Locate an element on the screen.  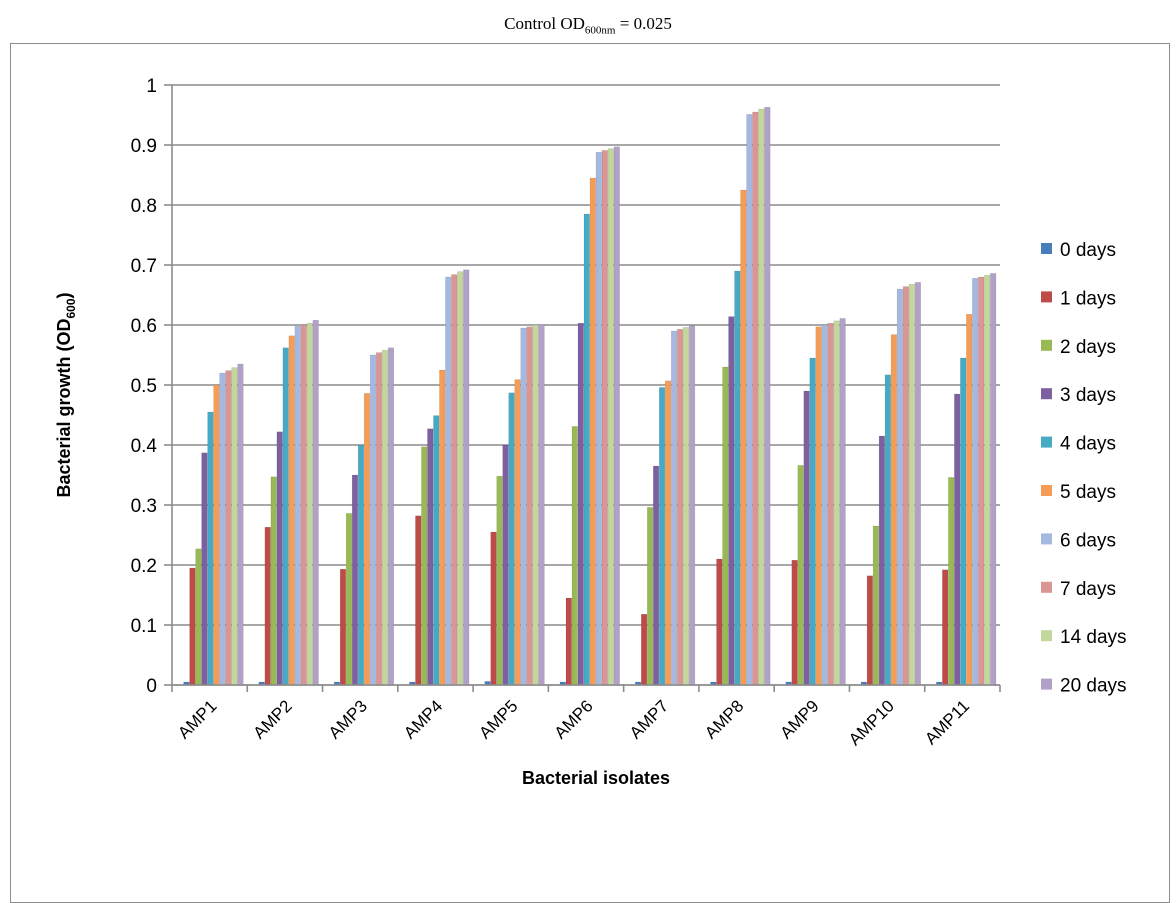
x-tick-label: AMP4 is located at coordinates (423, 719).